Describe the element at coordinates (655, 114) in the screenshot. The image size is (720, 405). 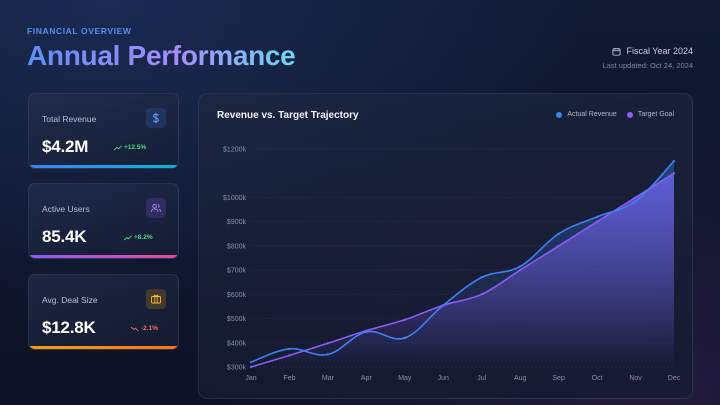
I see `legend-label: Target Goal` at that location.